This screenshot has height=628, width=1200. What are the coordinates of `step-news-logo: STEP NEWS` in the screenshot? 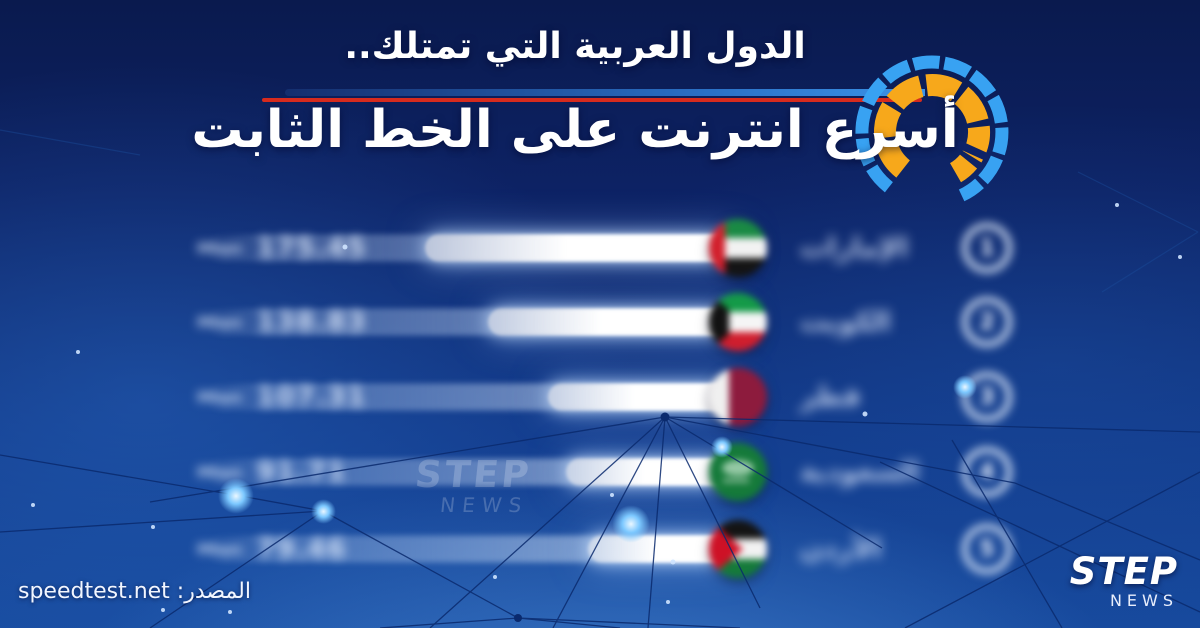 It's located at (1124, 582).